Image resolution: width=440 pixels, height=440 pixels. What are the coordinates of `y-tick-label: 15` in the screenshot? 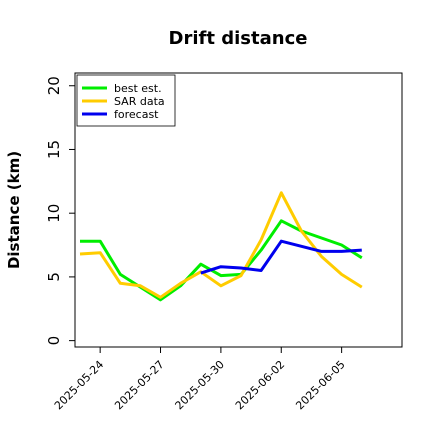 It's located at (54, 149).